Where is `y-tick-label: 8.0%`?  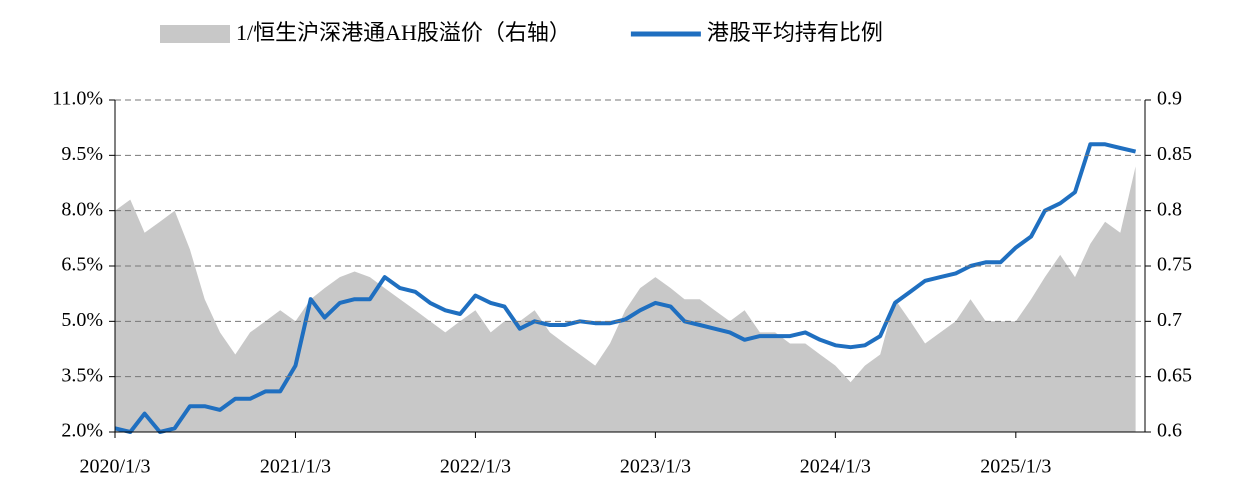 y-tick-label: 8.0% is located at coordinates (82, 209).